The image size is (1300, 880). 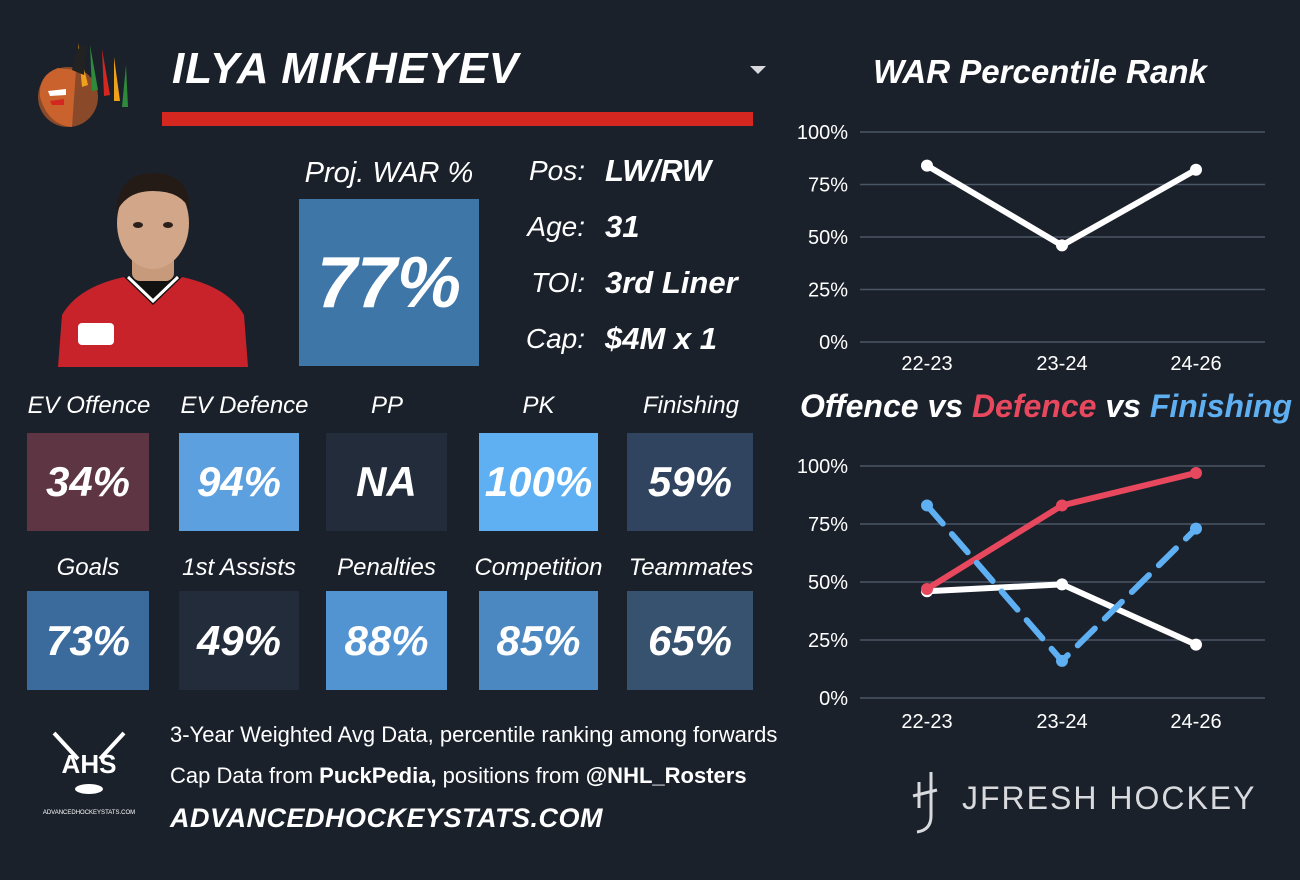 I want to click on ovdvf-y-tick-label: 25%, so click(x=828, y=641).